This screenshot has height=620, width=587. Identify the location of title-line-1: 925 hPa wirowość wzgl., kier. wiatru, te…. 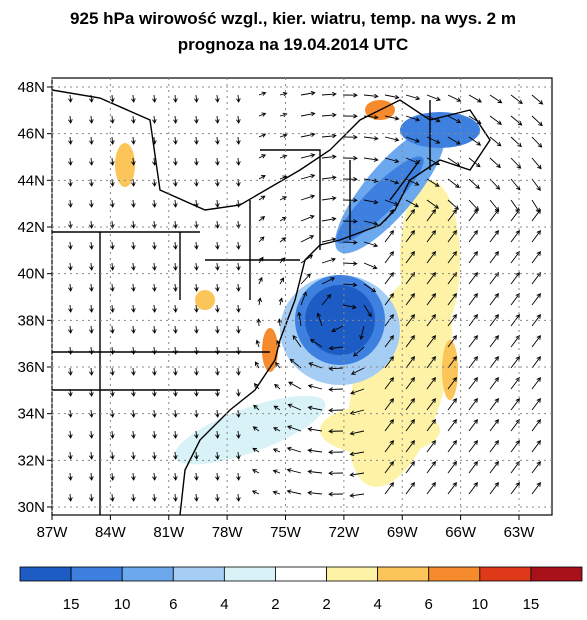
(293, 18).